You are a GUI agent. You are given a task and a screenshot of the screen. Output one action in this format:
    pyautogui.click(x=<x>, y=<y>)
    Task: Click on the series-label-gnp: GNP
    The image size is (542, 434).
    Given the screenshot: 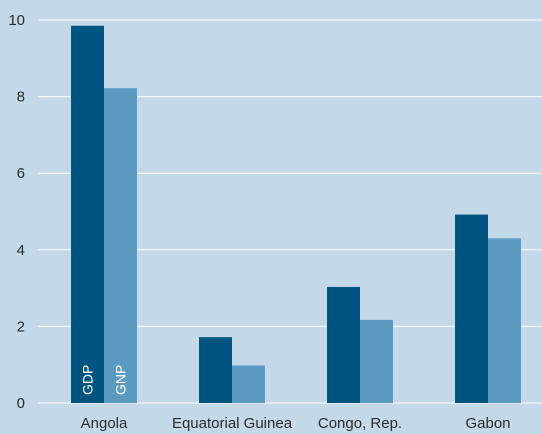 What is the action you would take?
    pyautogui.click(x=121, y=380)
    